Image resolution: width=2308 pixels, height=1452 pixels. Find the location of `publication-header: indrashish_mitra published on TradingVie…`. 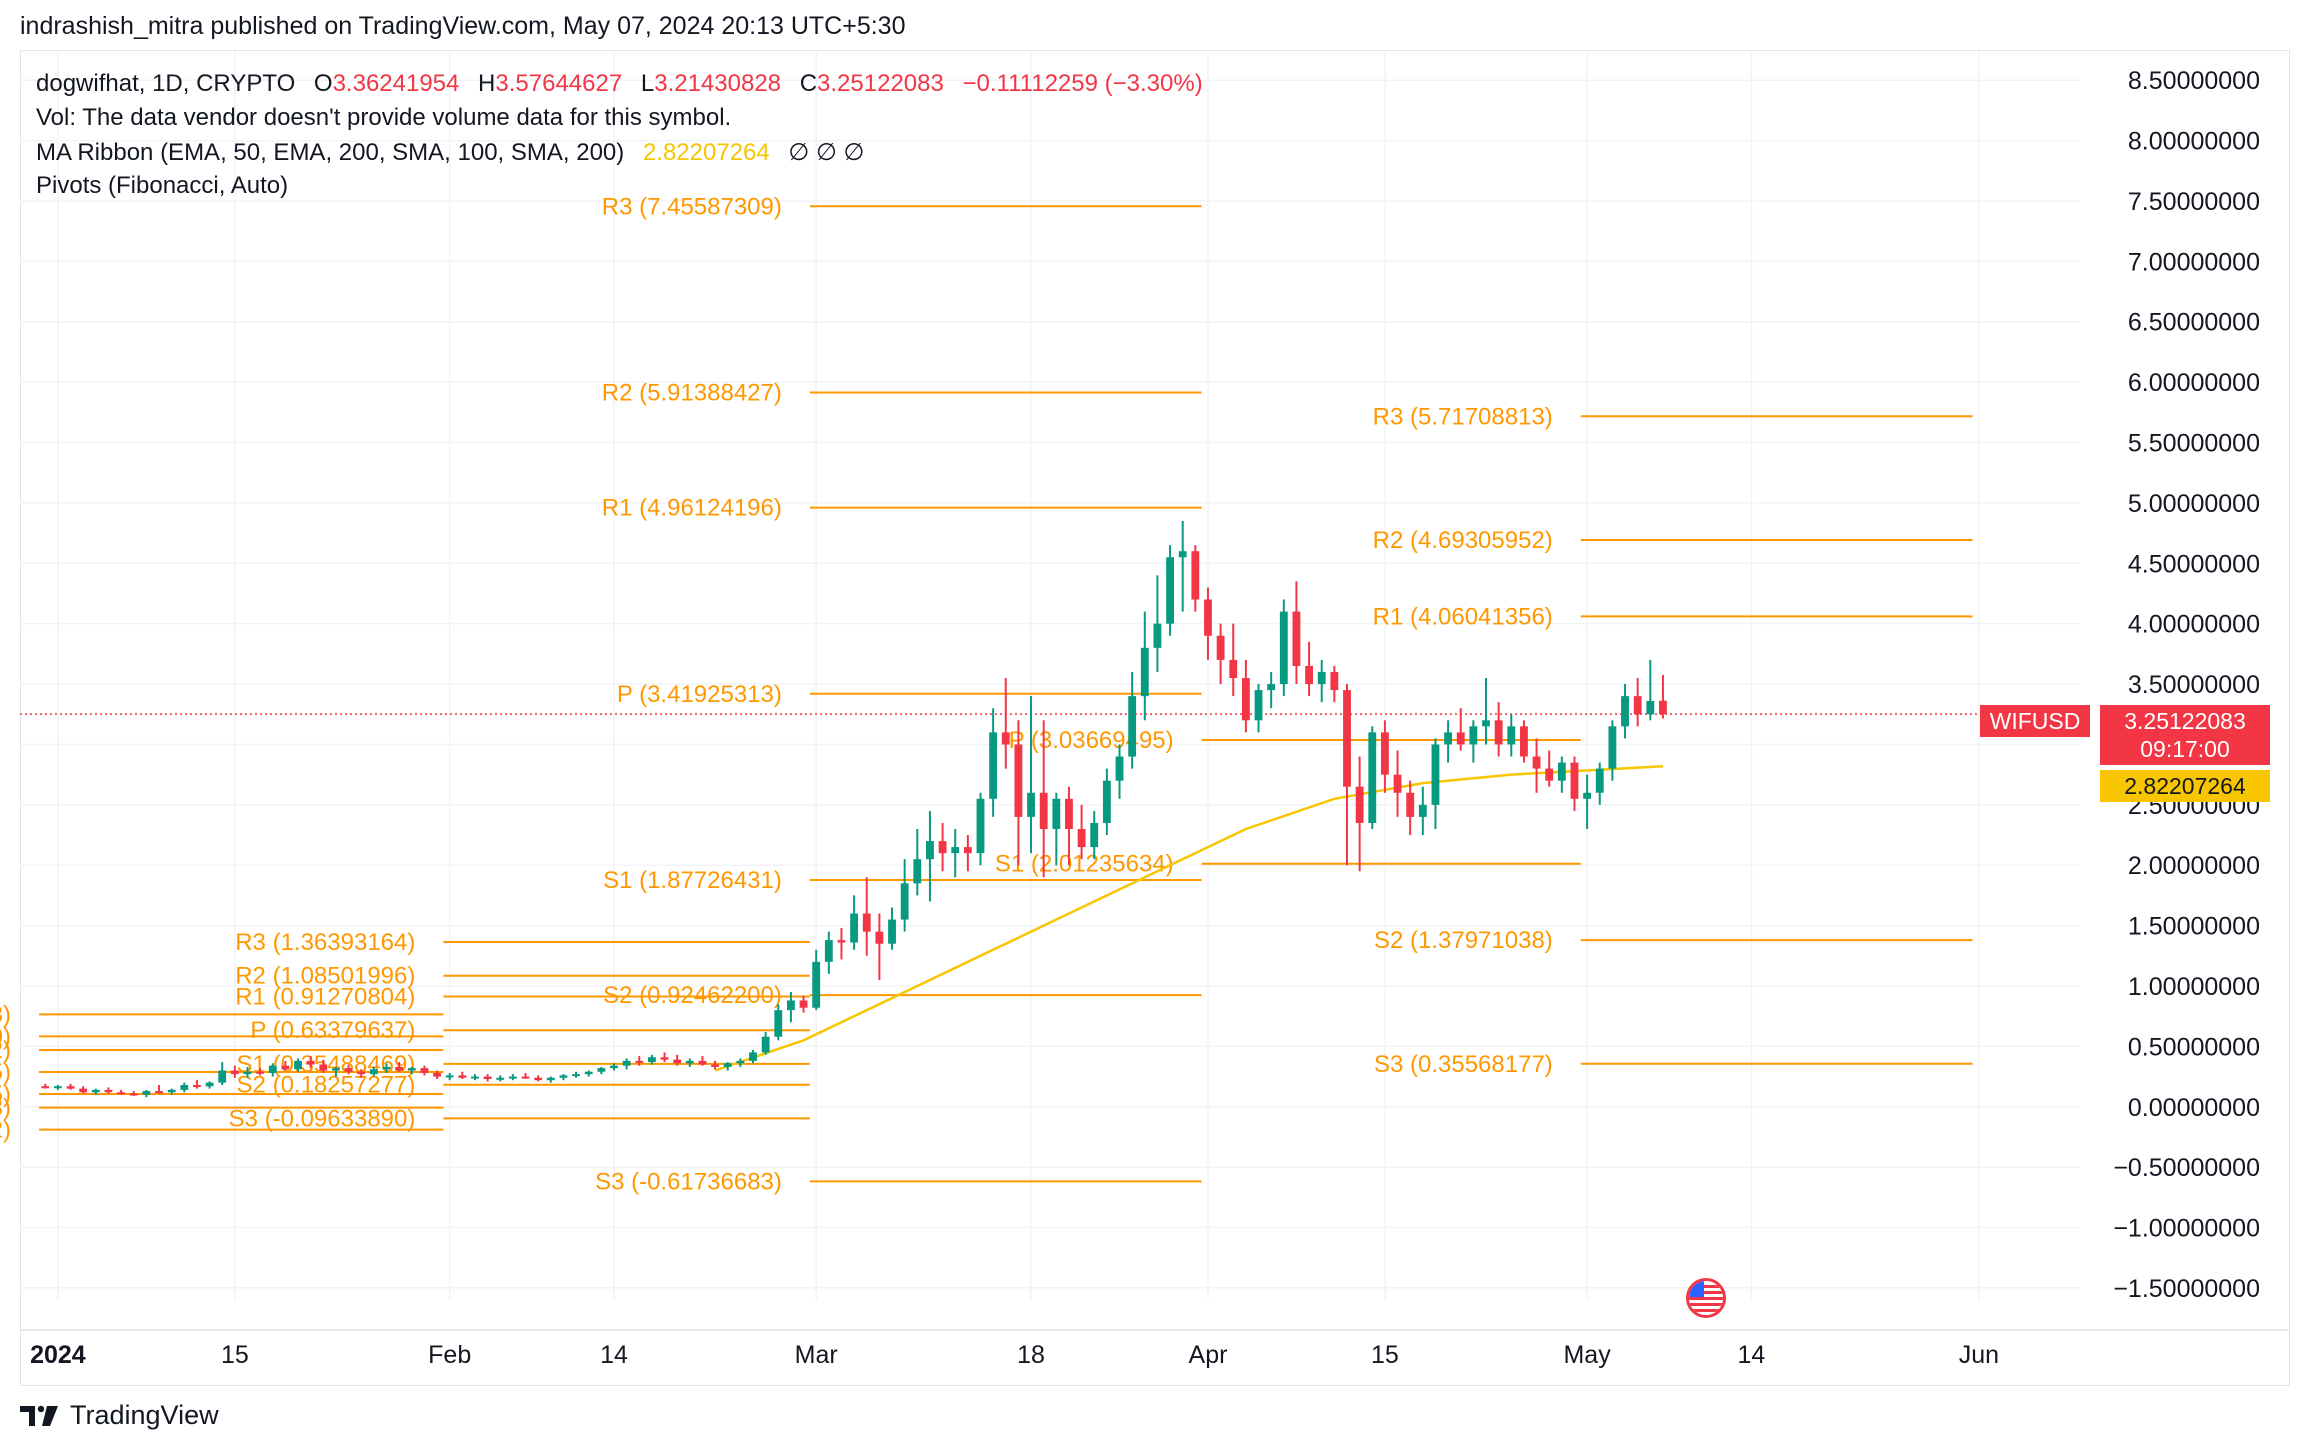

publication-header: indrashish_mitra published on TradingVie… is located at coordinates (463, 26).